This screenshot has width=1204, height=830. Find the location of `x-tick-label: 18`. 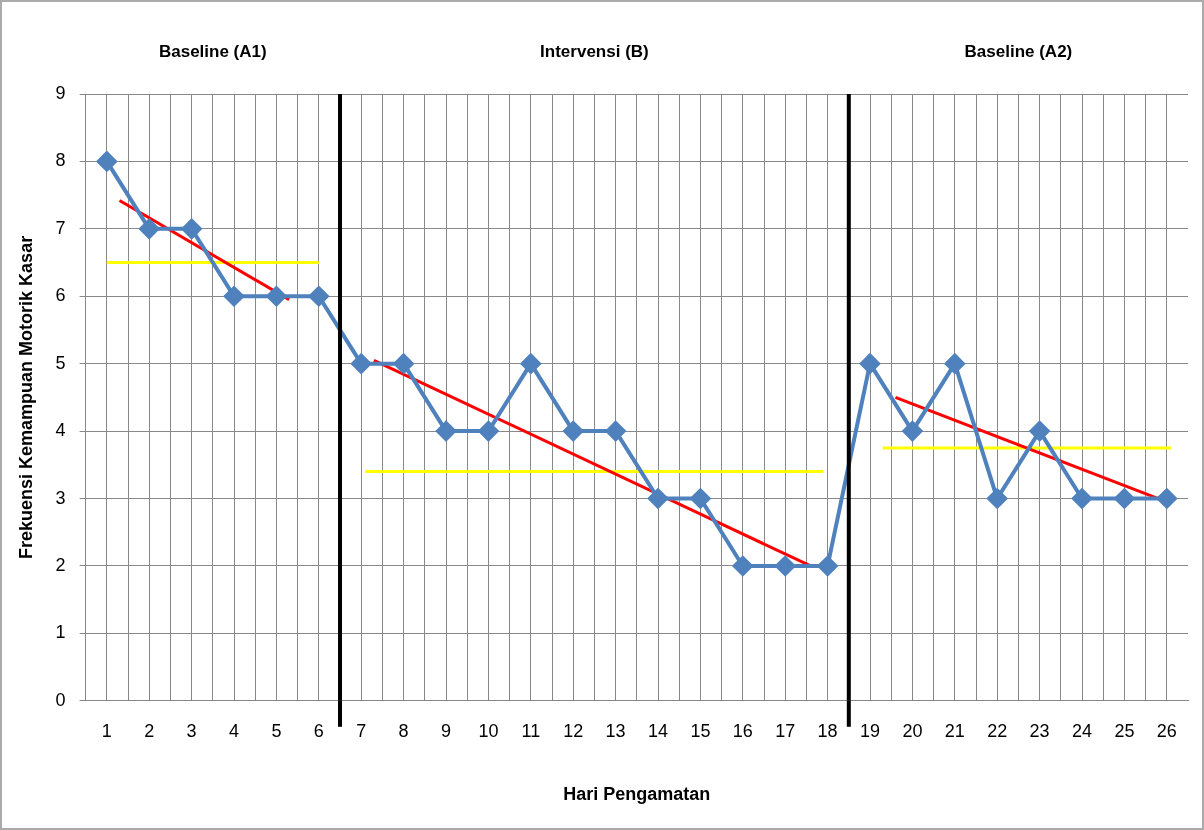

x-tick-label: 18 is located at coordinates (827, 730).